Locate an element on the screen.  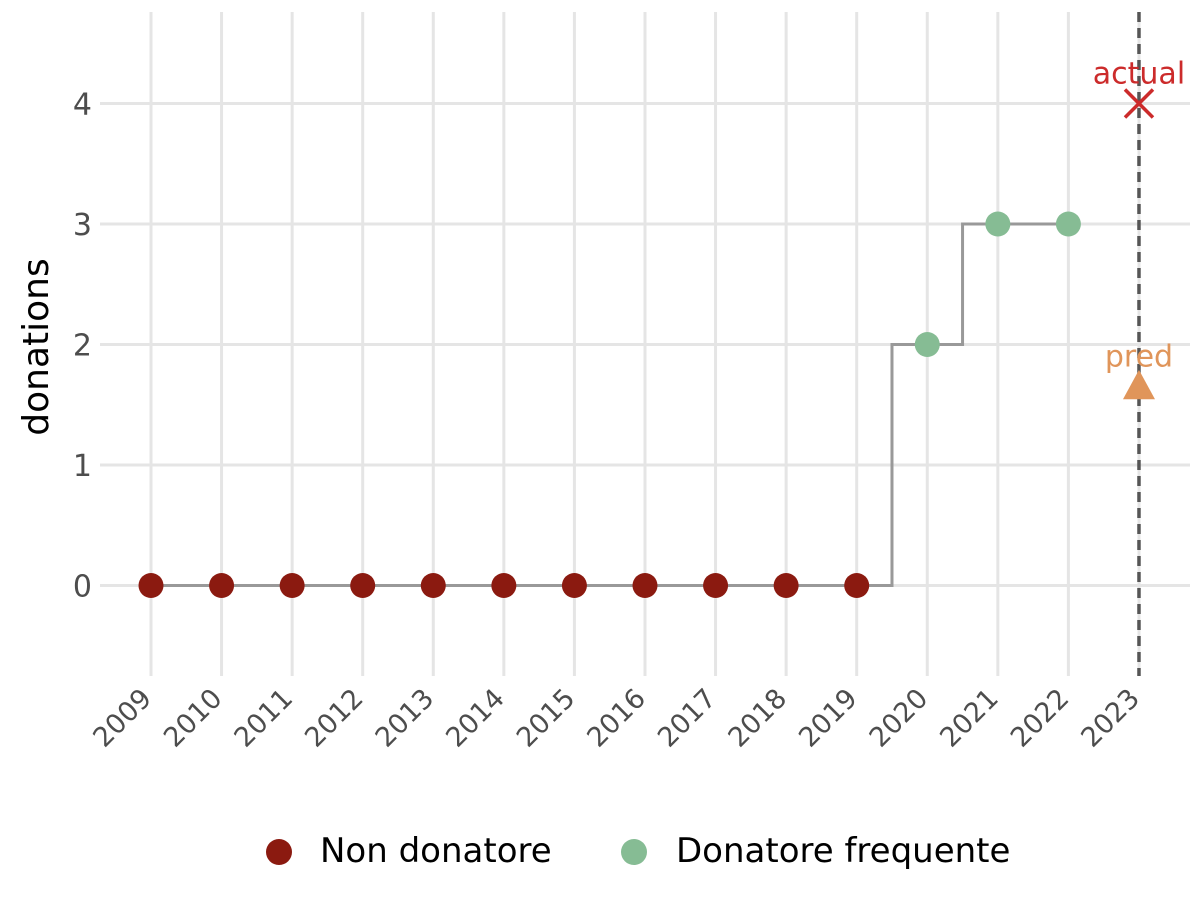
pred-marker is located at coordinates (1138, 384).